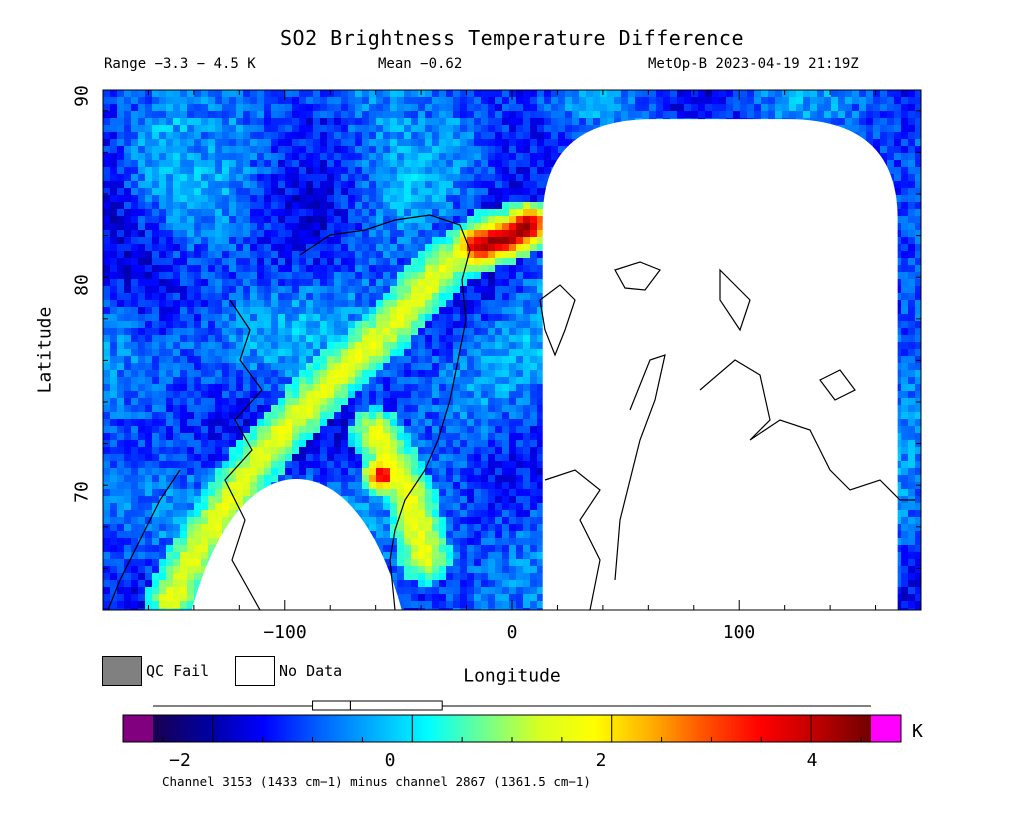 This screenshot has height=813, width=1024. I want to click on chart-title: SO2 Brightness Temperature Difference, so click(512, 38).